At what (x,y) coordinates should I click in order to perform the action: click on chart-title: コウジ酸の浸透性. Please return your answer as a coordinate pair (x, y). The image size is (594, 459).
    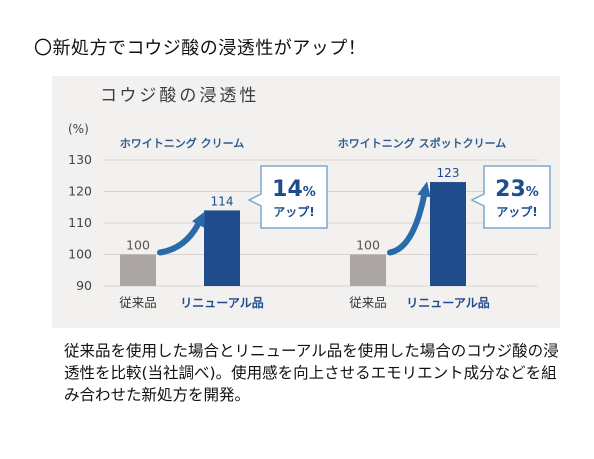
    Looking at the image, I should click on (179, 96).